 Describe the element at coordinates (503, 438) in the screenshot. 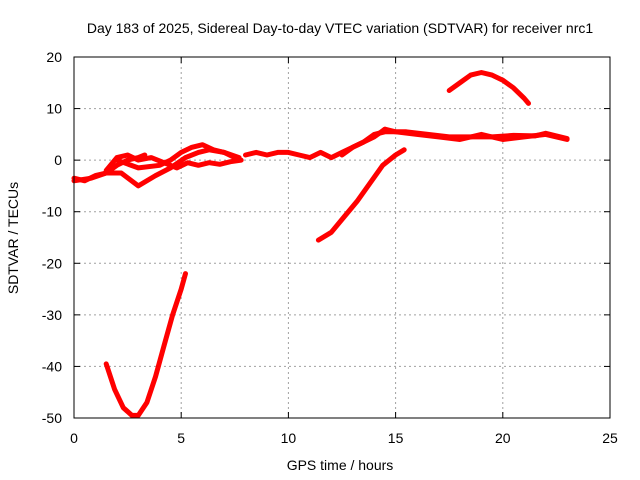

I see `x-tick-label: 20` at that location.